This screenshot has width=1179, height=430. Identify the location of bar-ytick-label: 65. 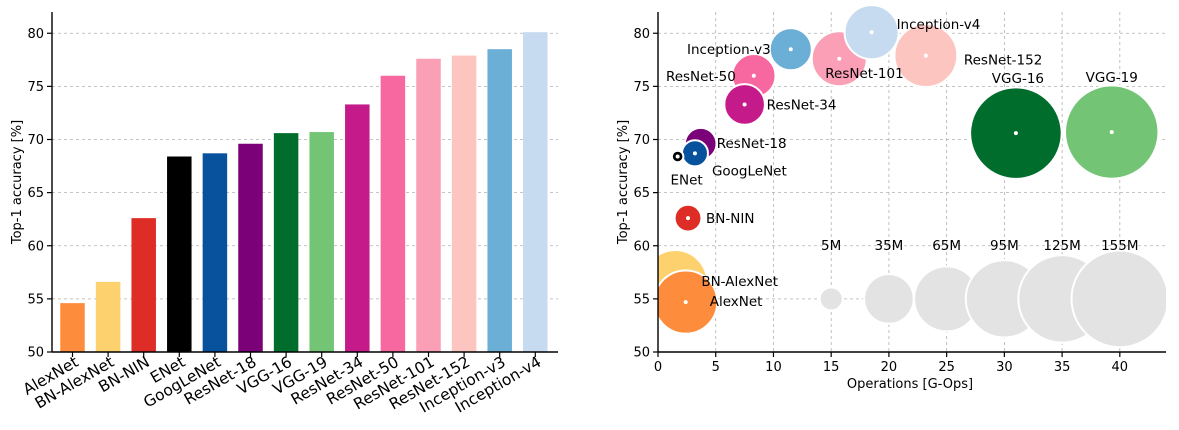
(35, 193).